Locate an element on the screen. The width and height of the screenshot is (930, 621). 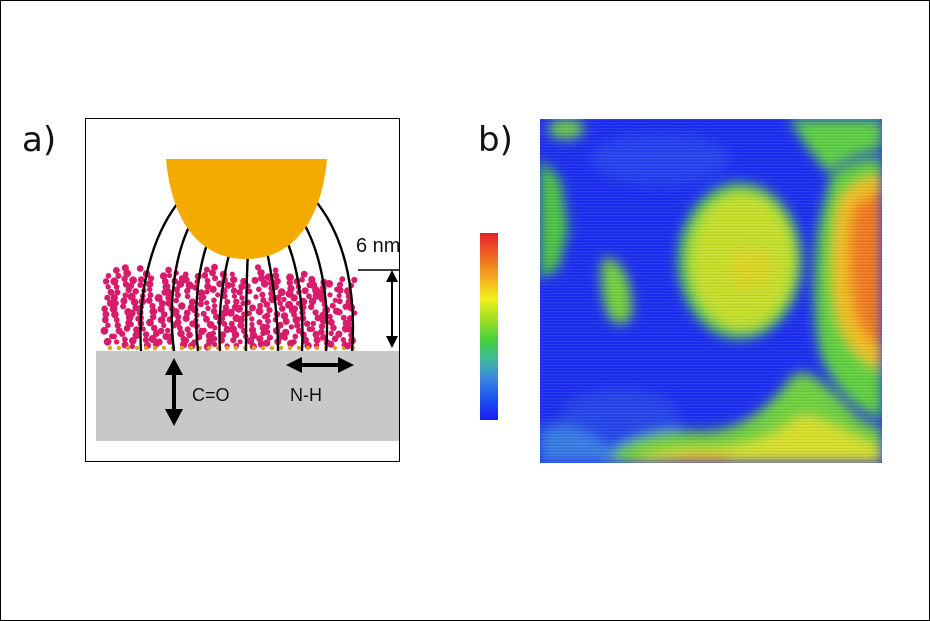
colorbar is located at coordinates (489, 326).